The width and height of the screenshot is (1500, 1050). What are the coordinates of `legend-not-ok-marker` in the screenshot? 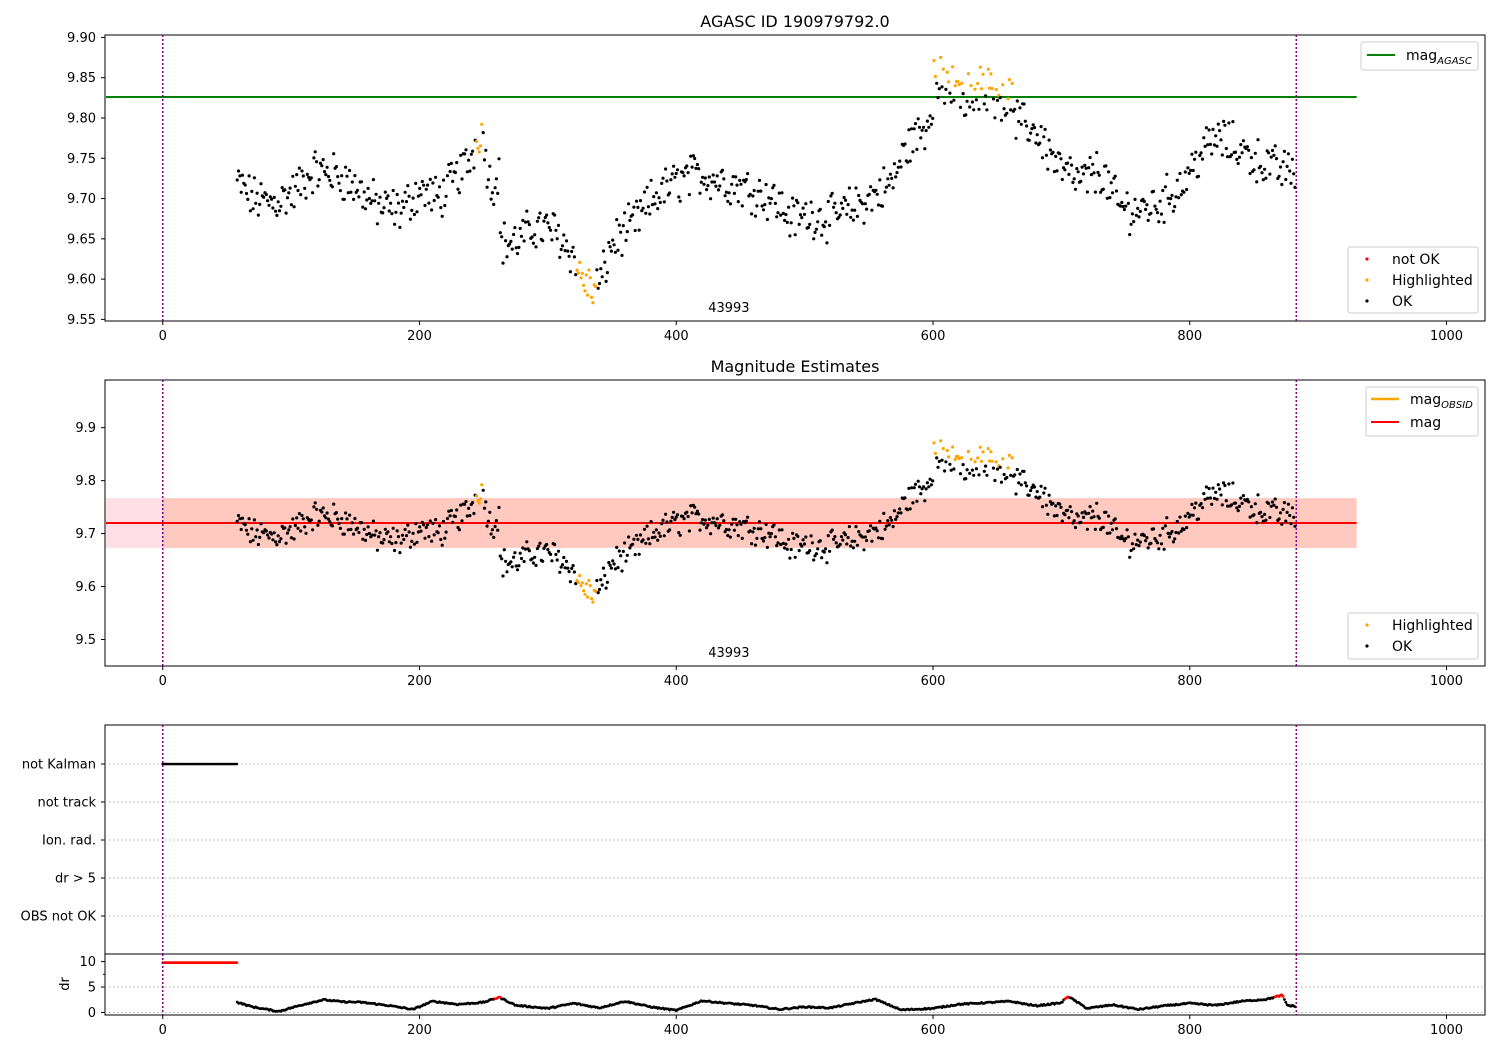 It's located at (1367, 259).